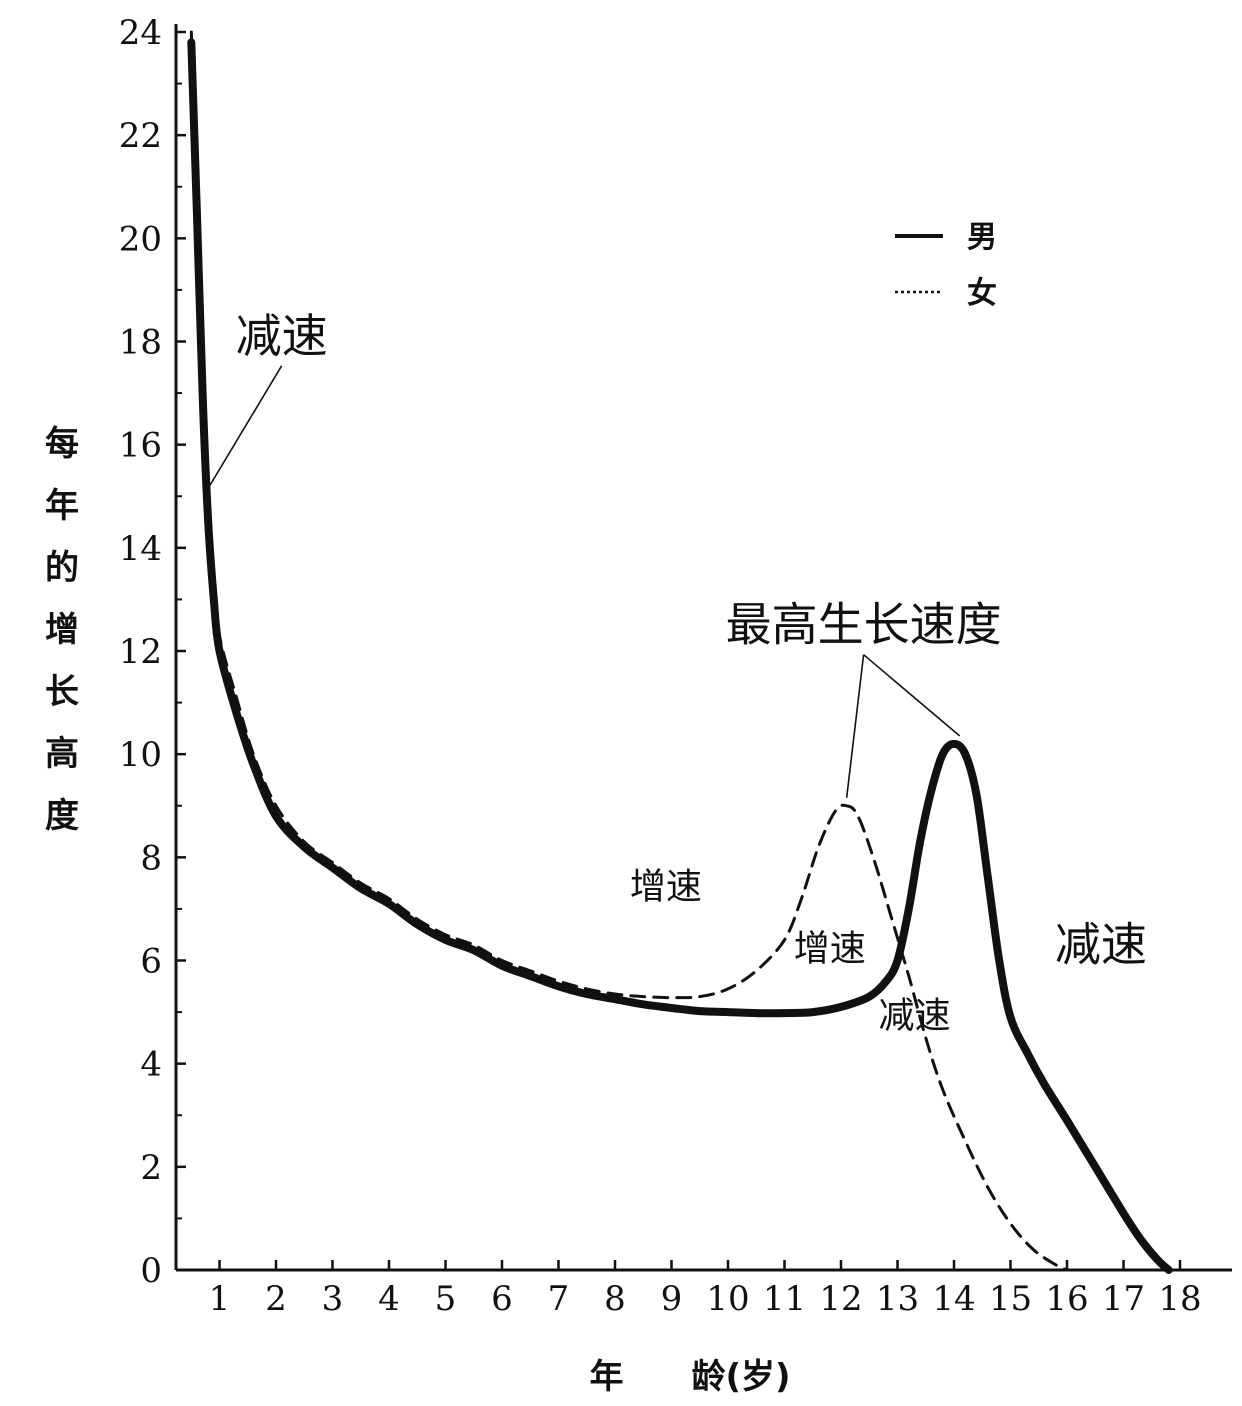  What do you see at coordinates (140, 755) in the screenshot?
I see `y-tick-label: 10` at bounding box center [140, 755].